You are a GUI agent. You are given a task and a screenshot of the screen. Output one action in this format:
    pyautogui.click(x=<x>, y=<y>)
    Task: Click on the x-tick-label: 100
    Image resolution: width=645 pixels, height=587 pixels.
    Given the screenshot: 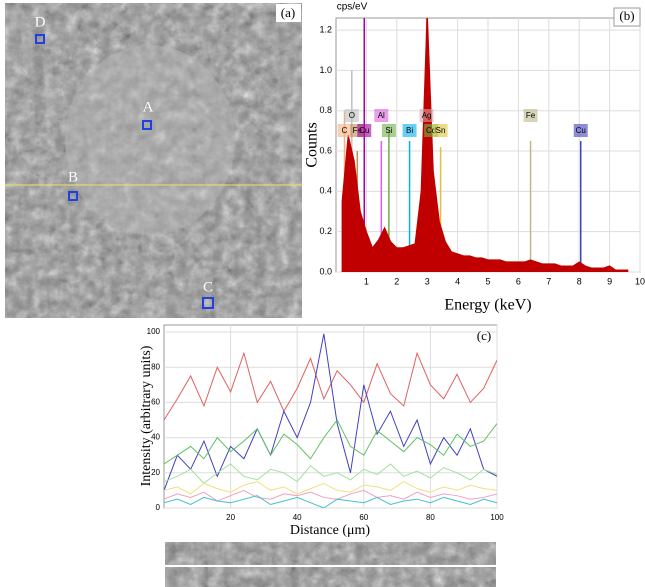 What is the action you would take?
    pyautogui.click(x=497, y=517)
    